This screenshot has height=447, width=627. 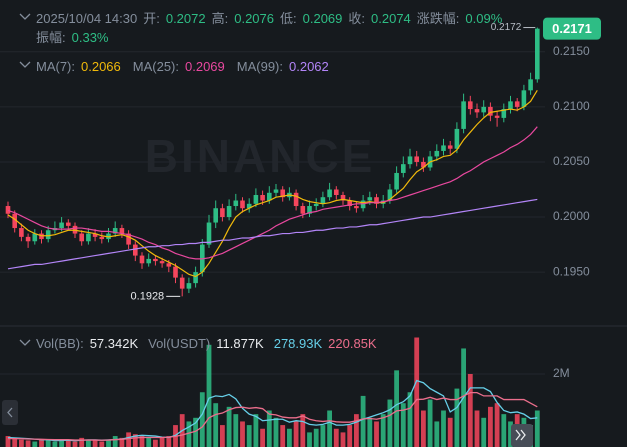 What do you see at coordinates (254, 18) in the screenshot?
I see `info-value: 0.2076` at bounding box center [254, 18].